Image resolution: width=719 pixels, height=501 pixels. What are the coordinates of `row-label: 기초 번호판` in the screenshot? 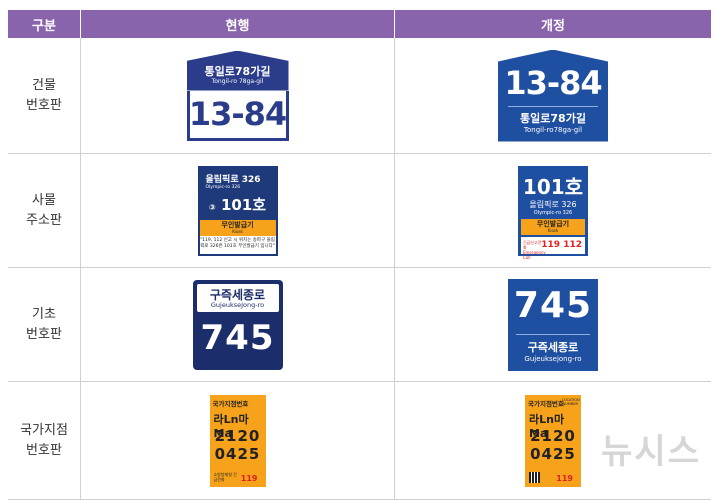 It's located at (44, 324).